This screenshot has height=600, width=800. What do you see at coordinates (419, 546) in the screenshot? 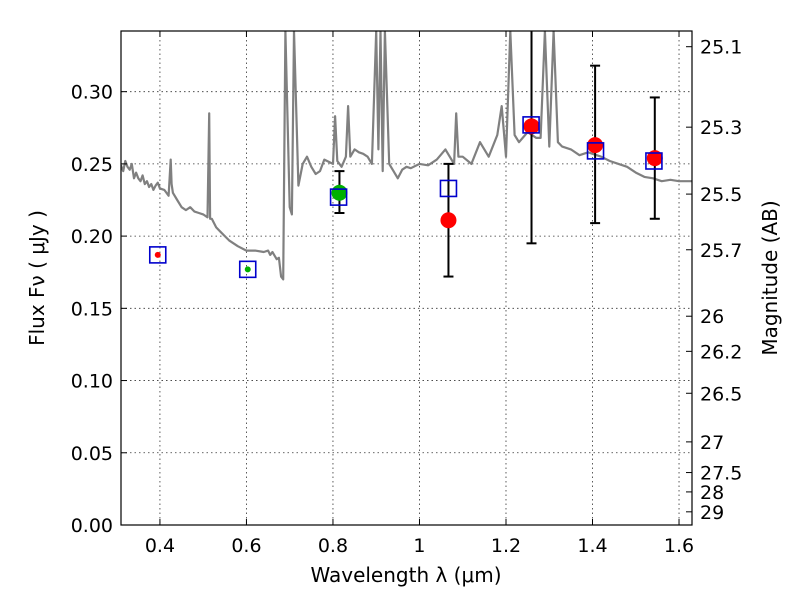
I see `x-tick-label: 1` at bounding box center [419, 546].